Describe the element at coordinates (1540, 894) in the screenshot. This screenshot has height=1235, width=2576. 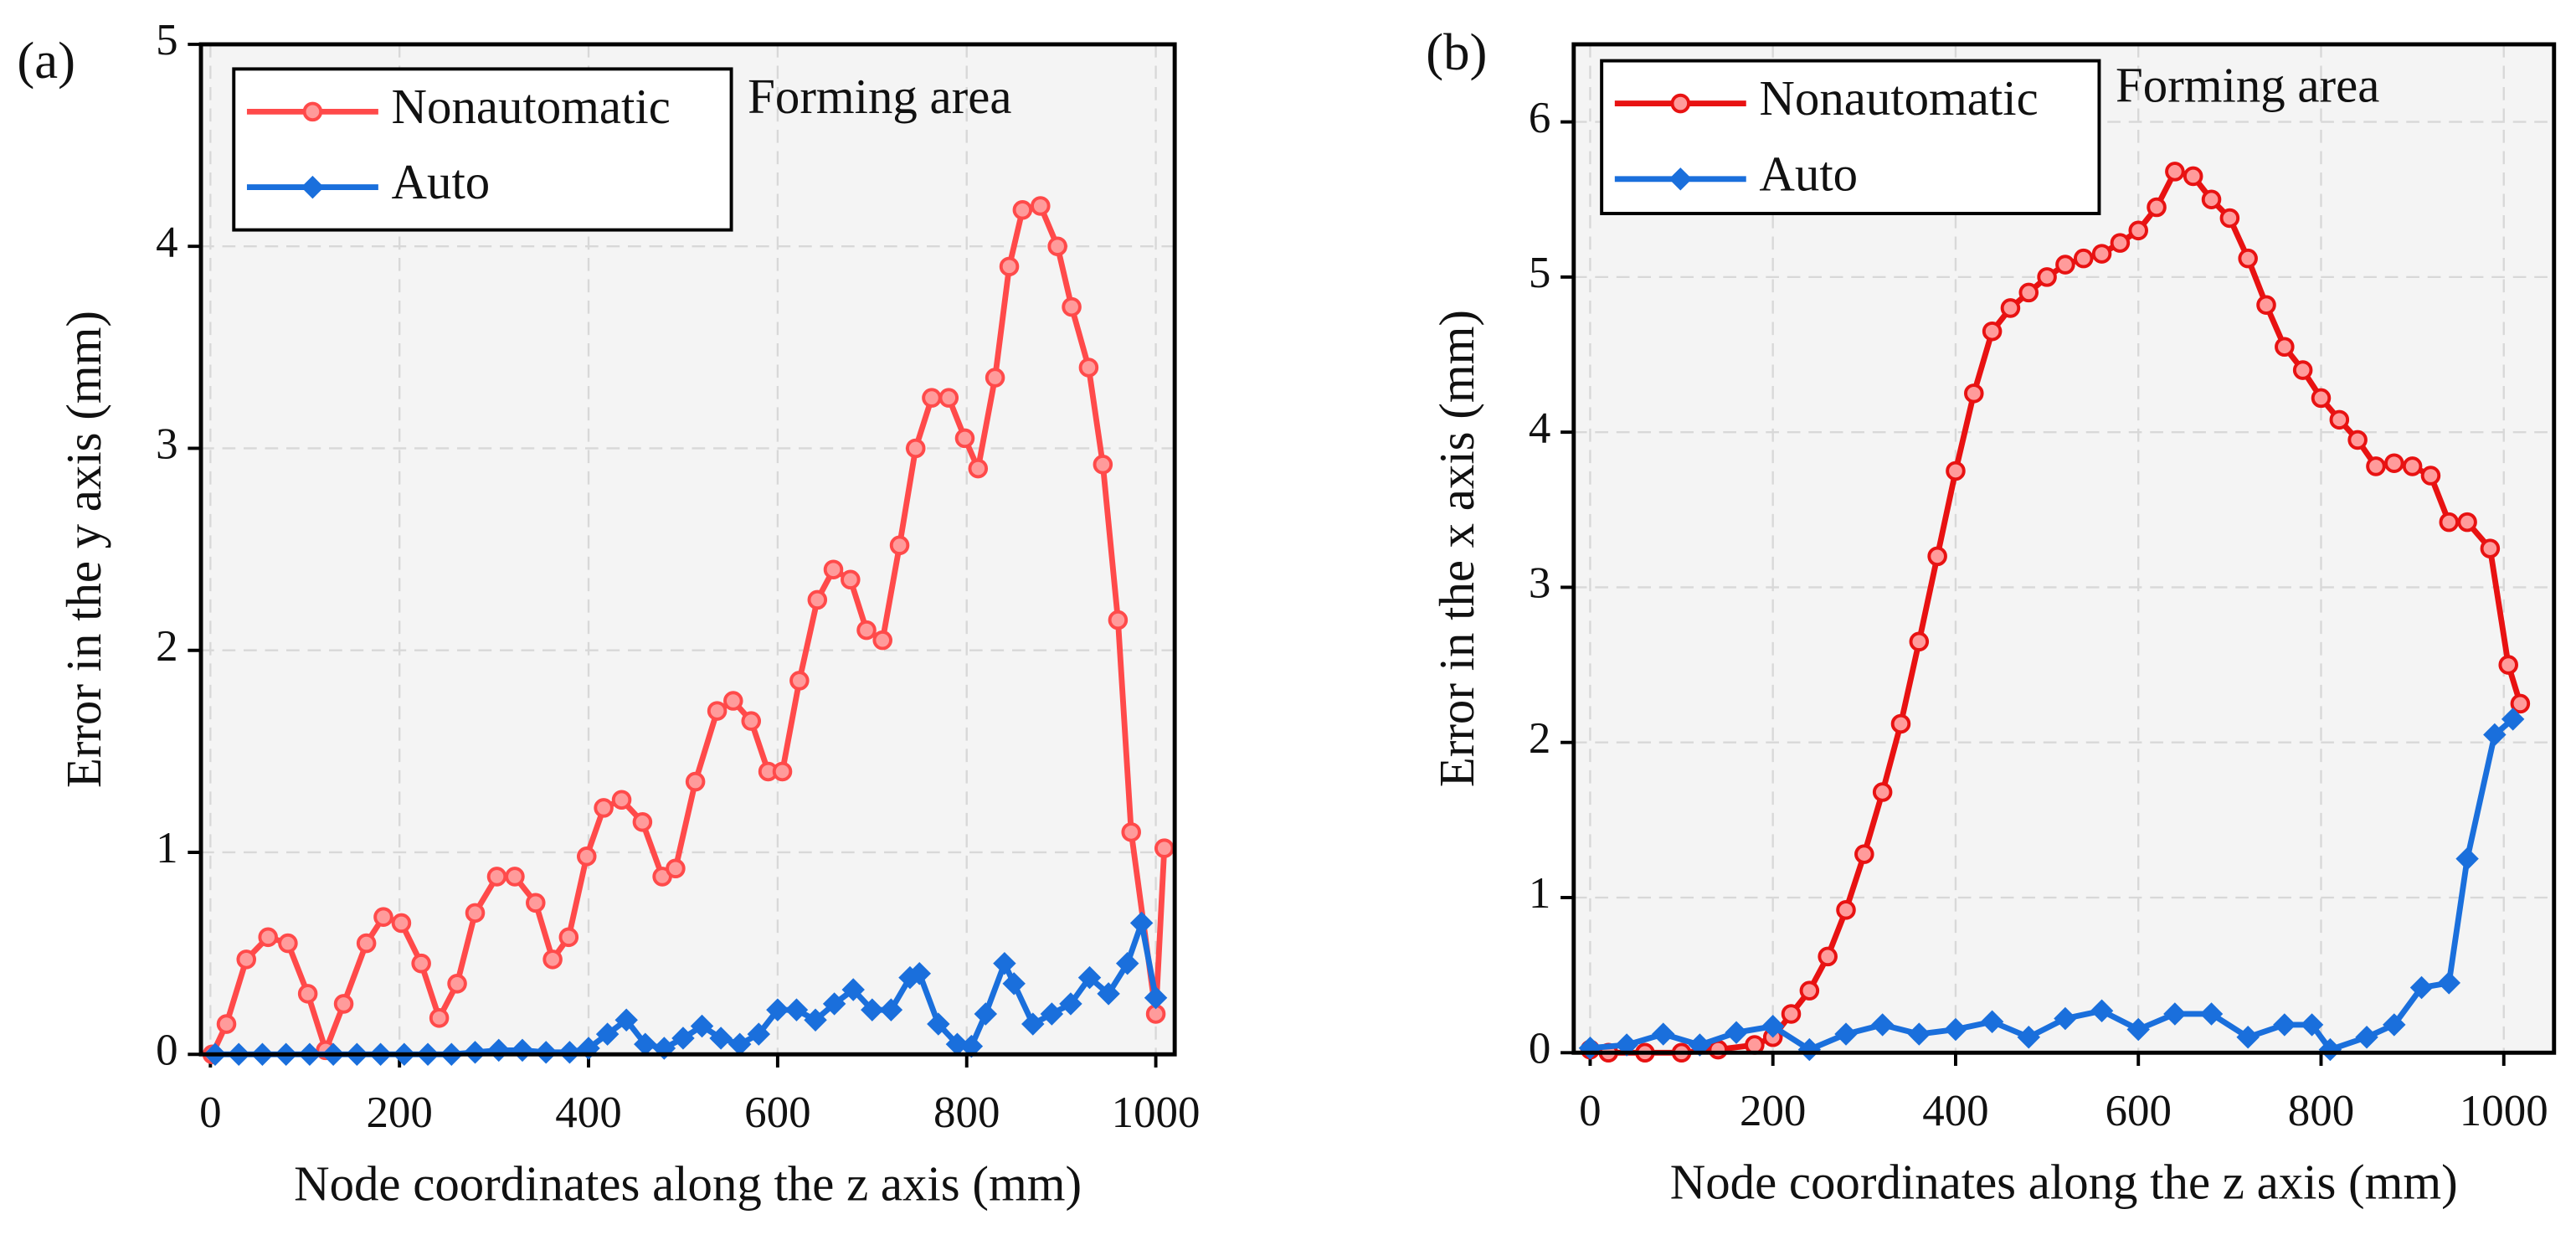
I see `y-tick-label: 1` at that location.